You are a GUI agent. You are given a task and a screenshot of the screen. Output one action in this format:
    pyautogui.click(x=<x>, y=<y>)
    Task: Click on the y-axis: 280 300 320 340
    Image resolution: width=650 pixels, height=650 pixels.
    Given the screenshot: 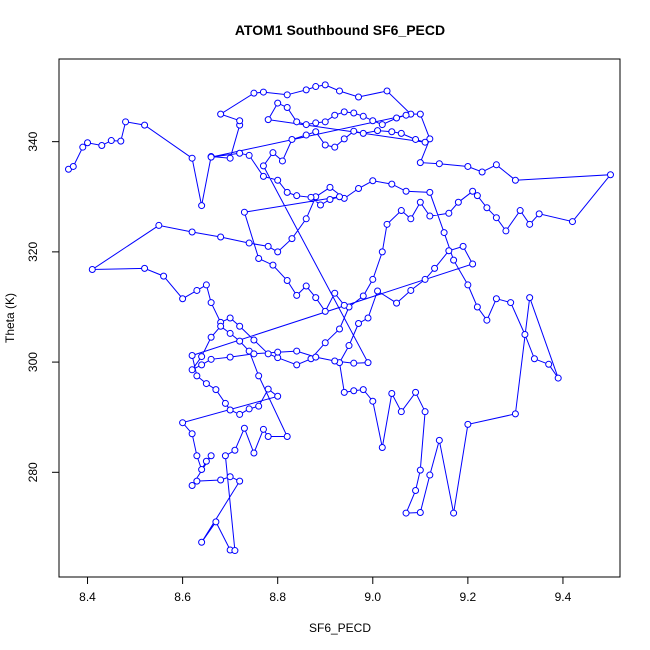 What is the action you would take?
    pyautogui.click(x=43, y=306)
    